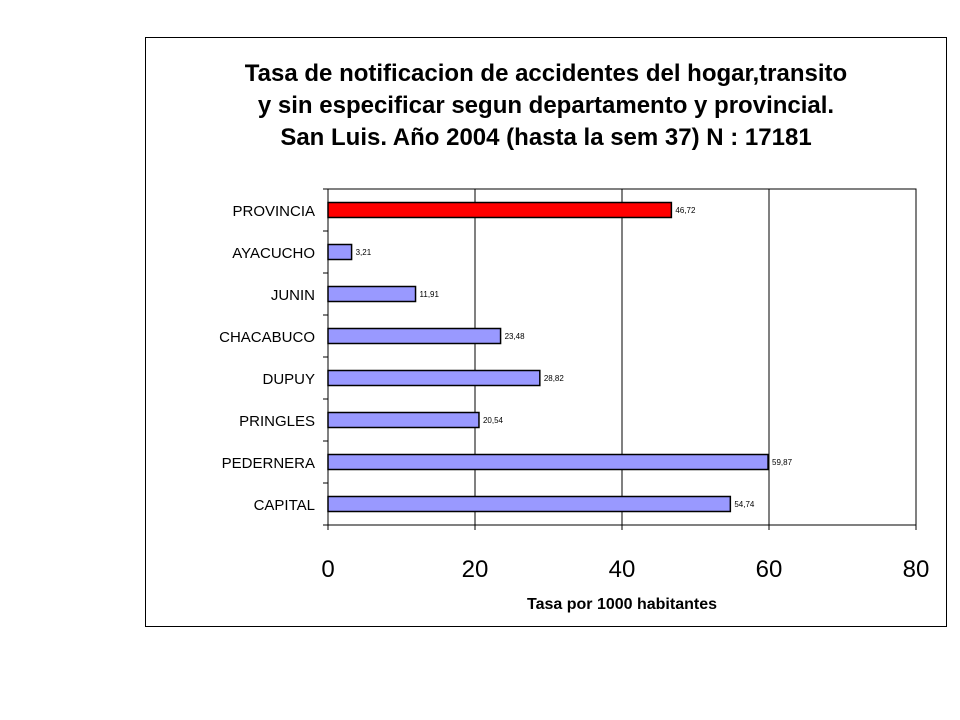 This screenshot has height=720, width=960. I want to click on x-tick-label: 20, so click(475, 569).